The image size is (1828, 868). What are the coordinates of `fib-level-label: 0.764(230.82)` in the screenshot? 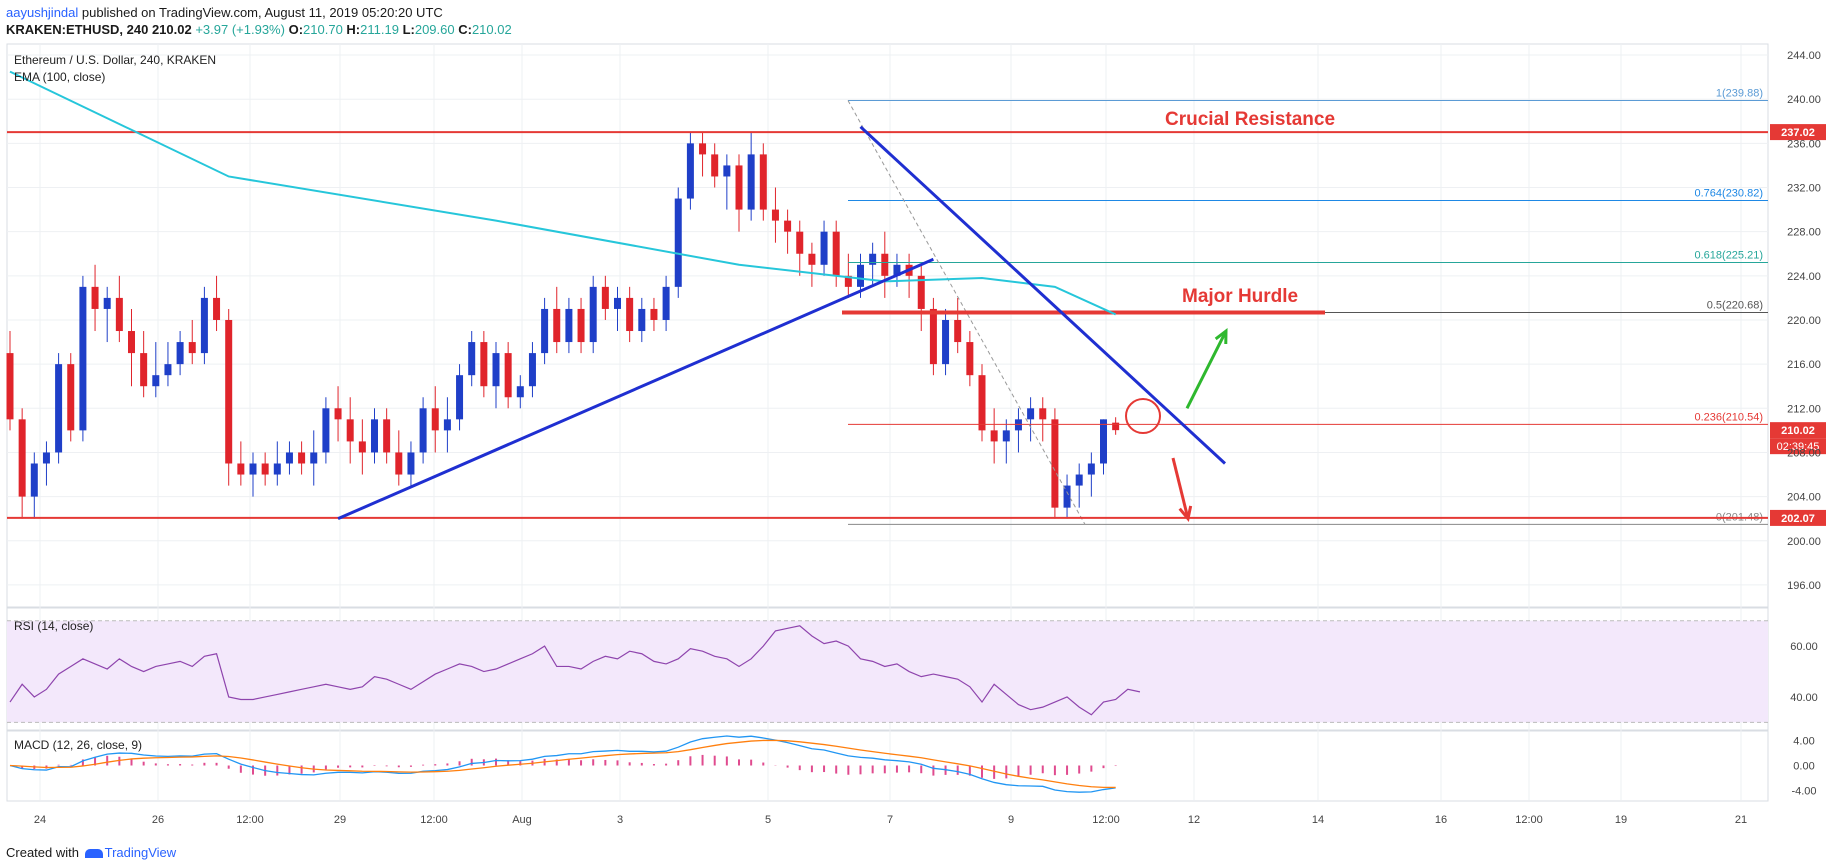 It's located at (1729, 194).